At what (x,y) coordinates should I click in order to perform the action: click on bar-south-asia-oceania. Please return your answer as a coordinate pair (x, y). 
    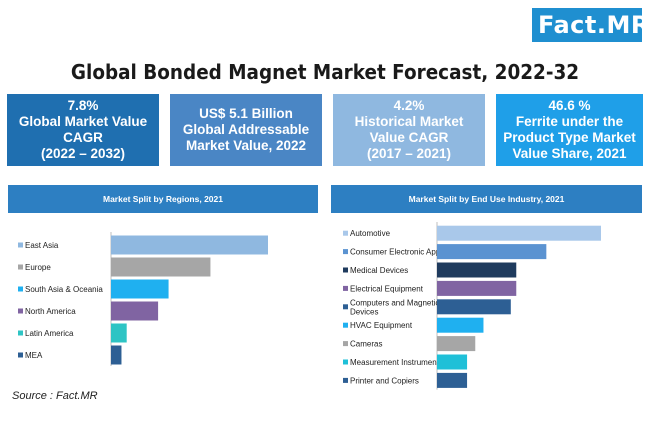
    Looking at the image, I should click on (140, 289).